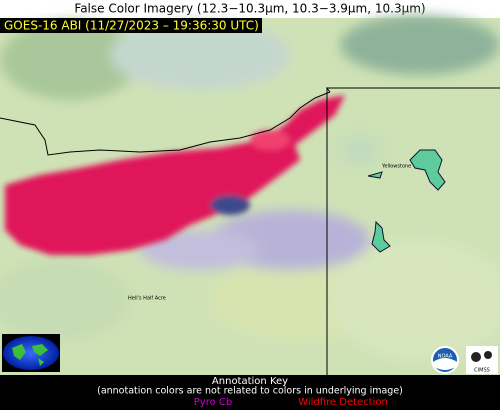 Image resolution: width=500 pixels, height=410 pixels. Describe the element at coordinates (343, 402) in the screenshot. I see `key-item: Wildfire Detection` at that location.